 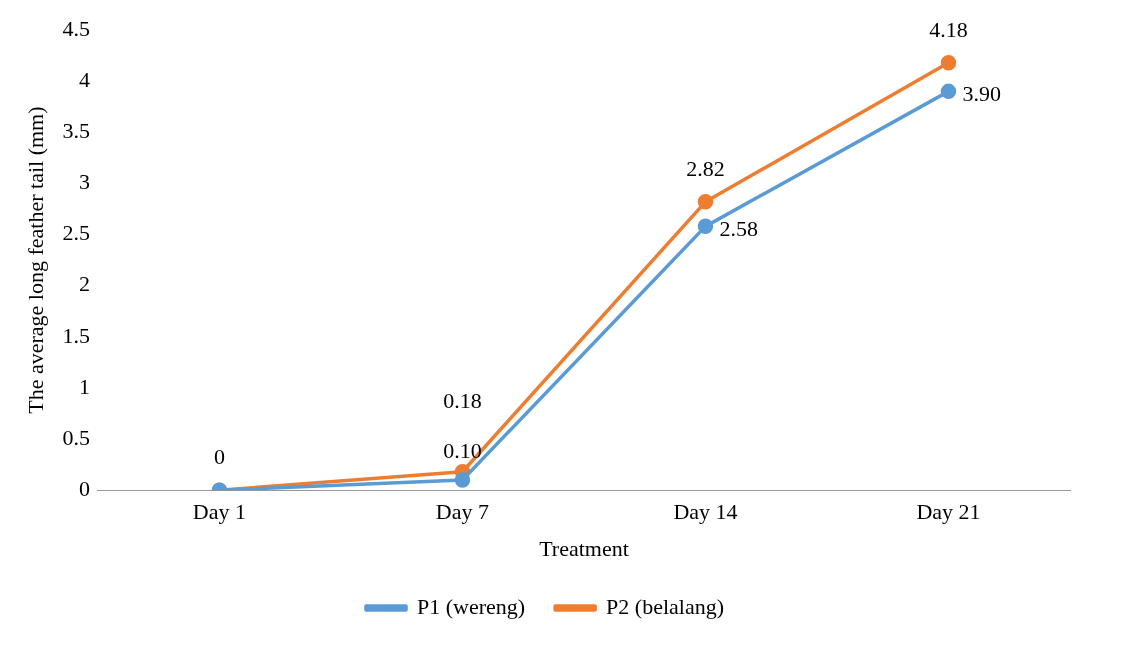 What do you see at coordinates (76, 437) in the screenshot?
I see `y-tick-label: 0.5` at bounding box center [76, 437].